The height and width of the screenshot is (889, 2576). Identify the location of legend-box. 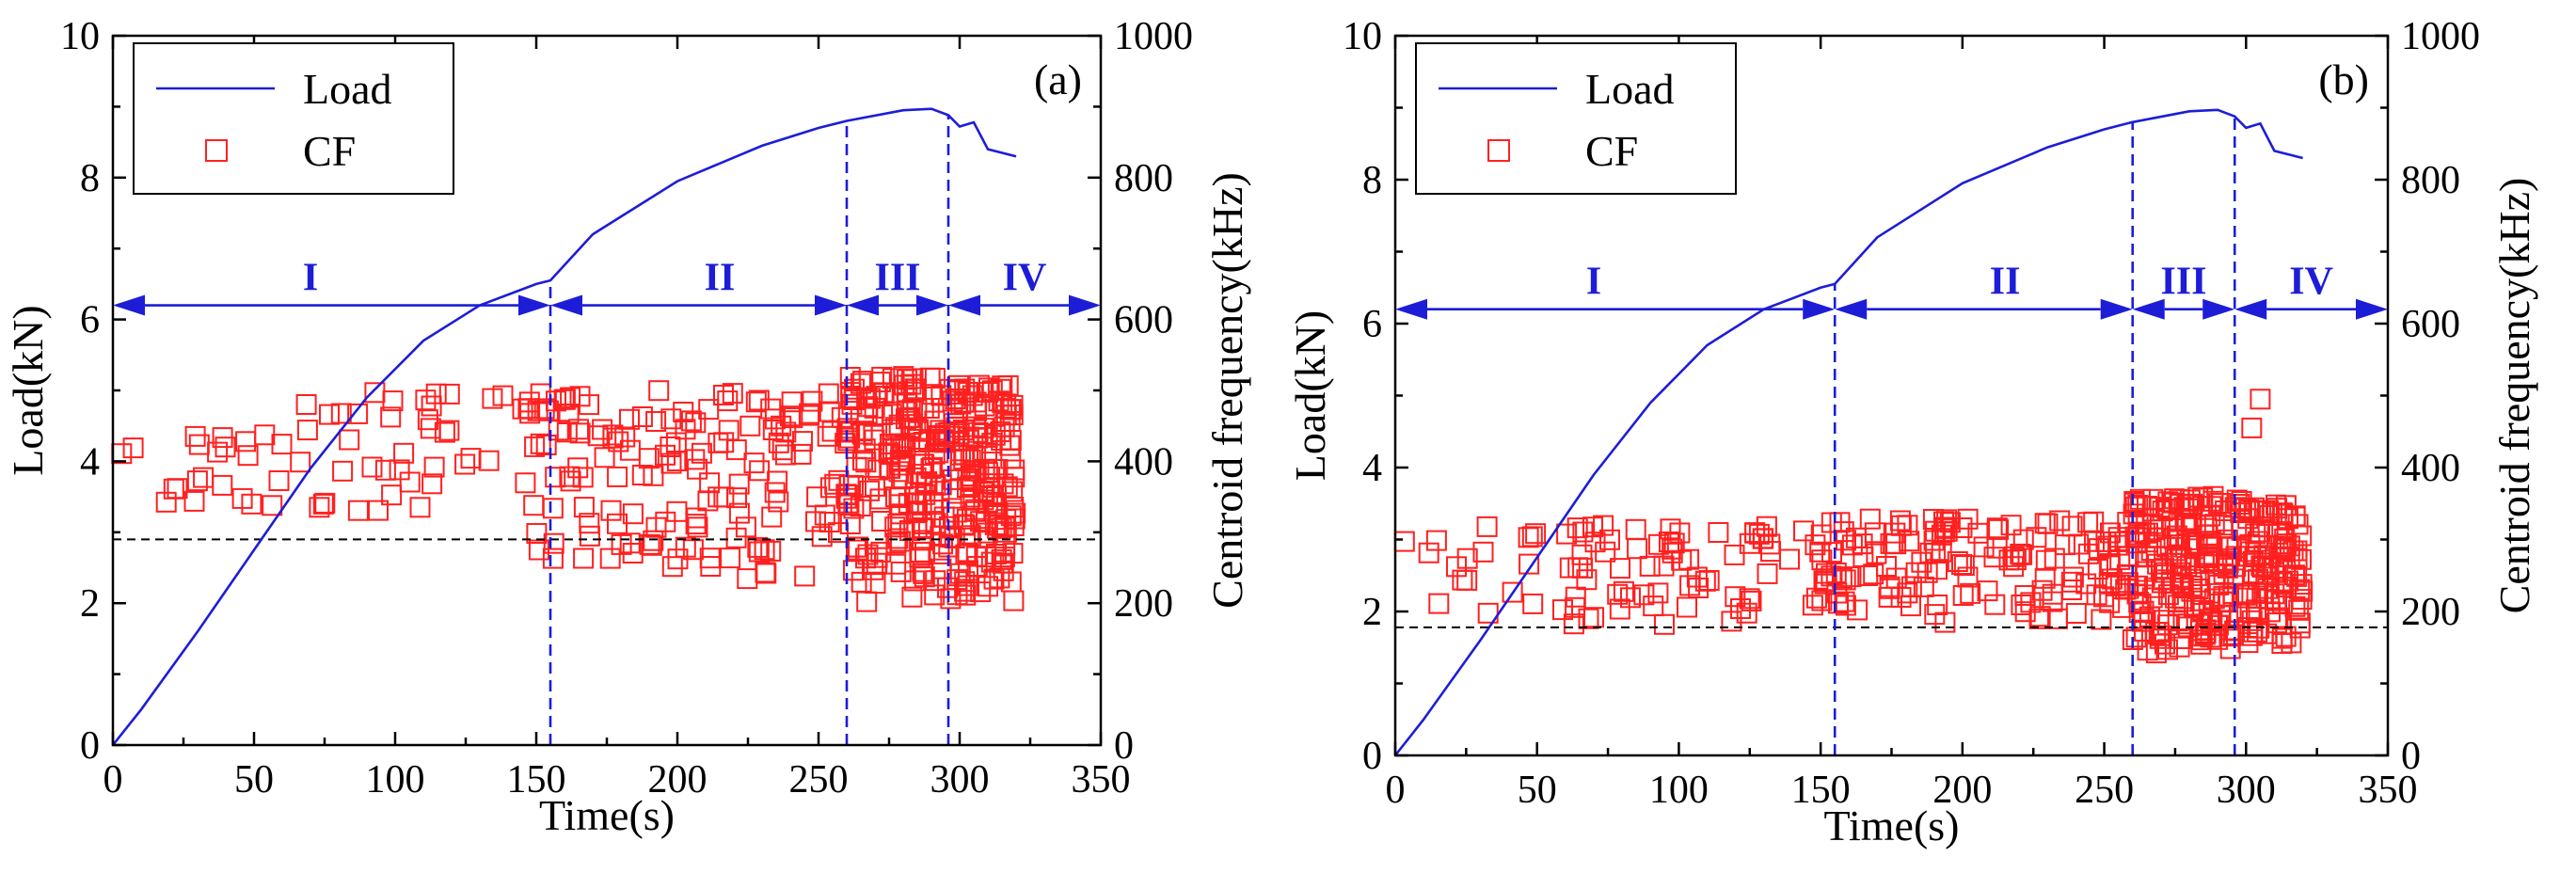
(293, 119).